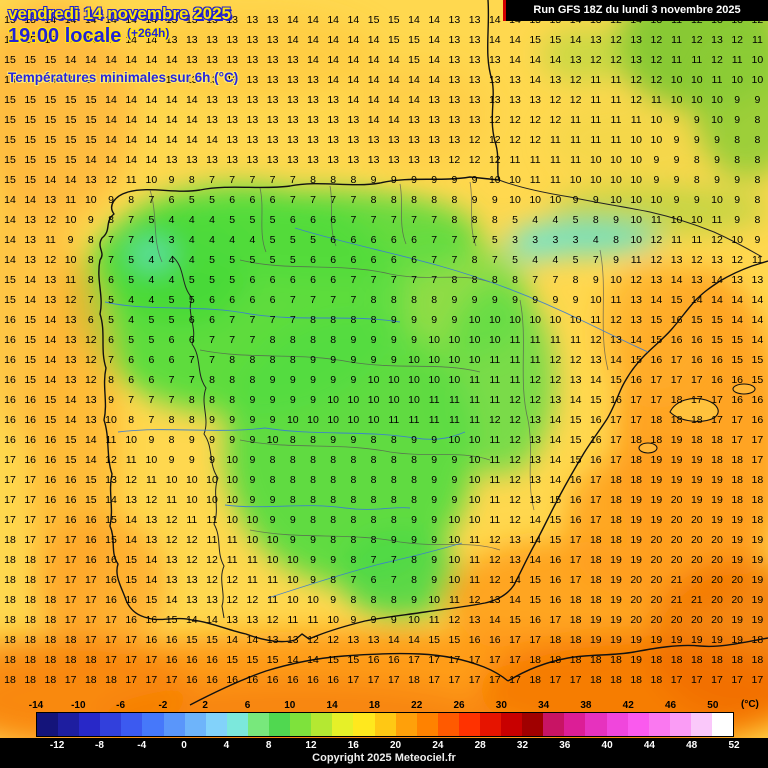 The height and width of the screenshot is (768, 768). I want to click on colorbar-cell, so click(195, 724).